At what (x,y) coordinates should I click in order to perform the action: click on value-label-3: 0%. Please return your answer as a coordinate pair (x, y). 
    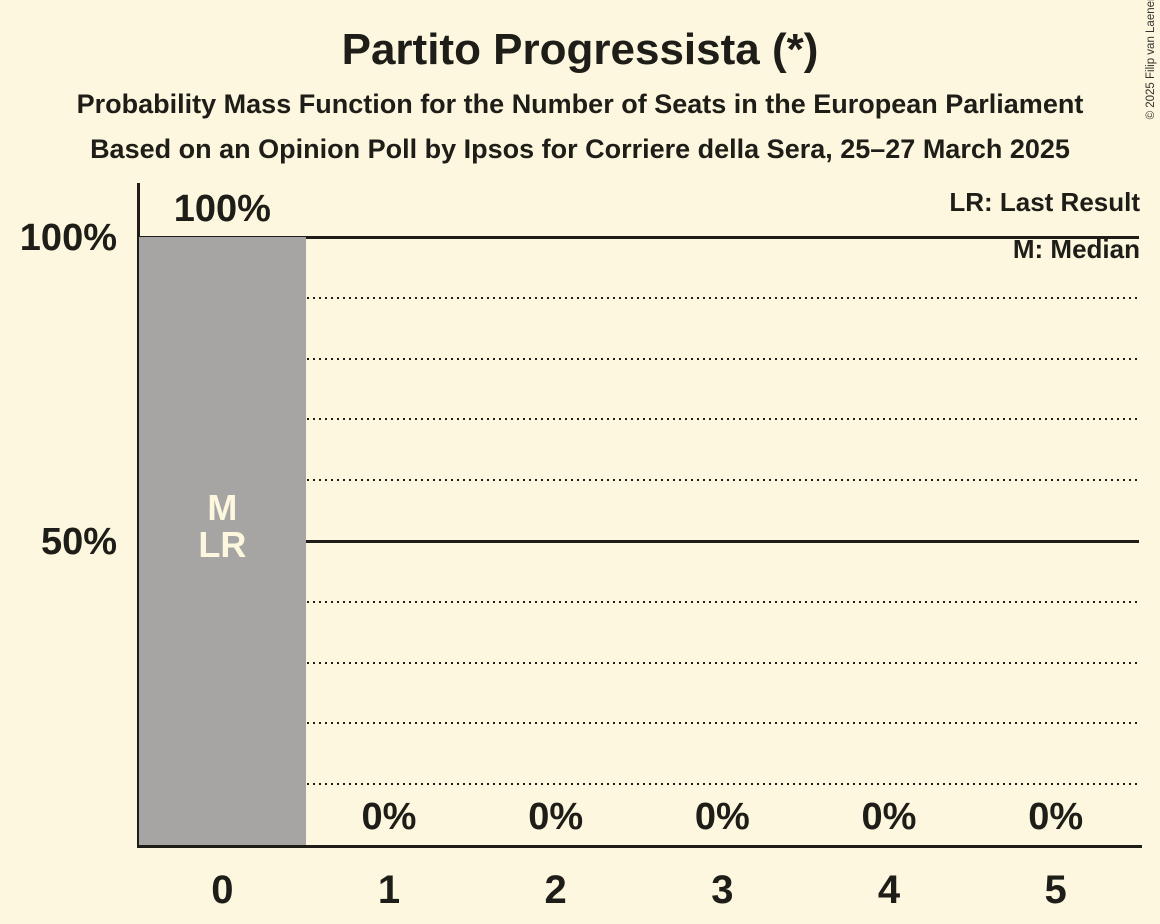
    Looking at the image, I should click on (722, 817).